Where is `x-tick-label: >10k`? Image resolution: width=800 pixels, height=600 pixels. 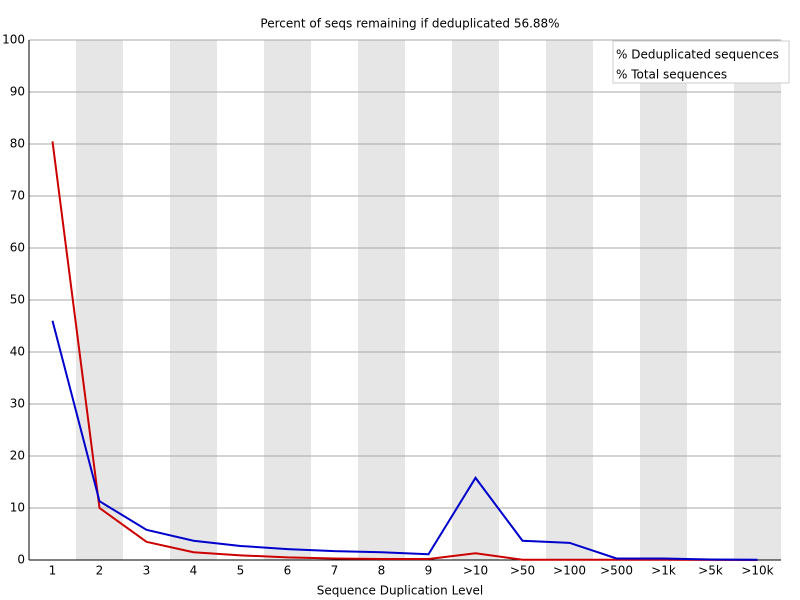 x-tick-label: >10k is located at coordinates (757, 571).